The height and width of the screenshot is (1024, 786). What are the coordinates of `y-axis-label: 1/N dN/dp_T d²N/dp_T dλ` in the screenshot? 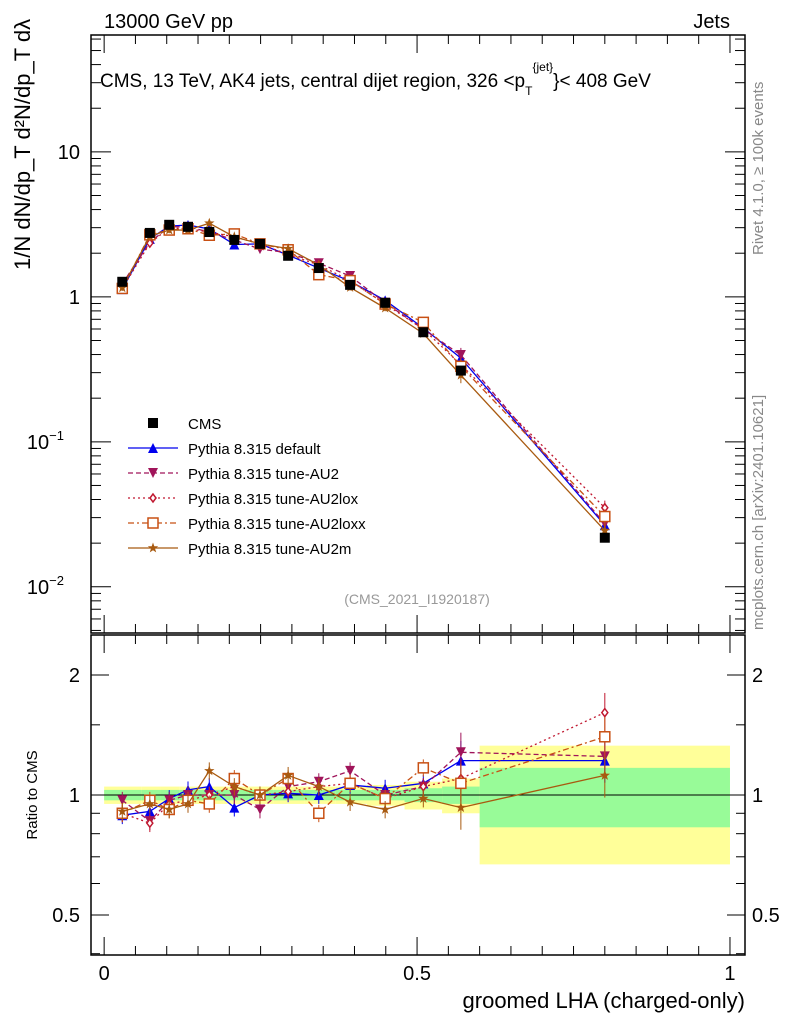 It's located at (22, 144).